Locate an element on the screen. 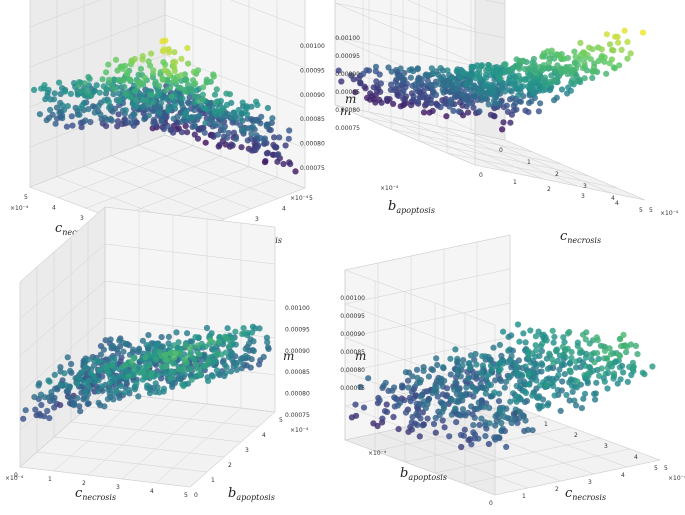  y-tick-label: 5 is located at coordinates (281, 420).